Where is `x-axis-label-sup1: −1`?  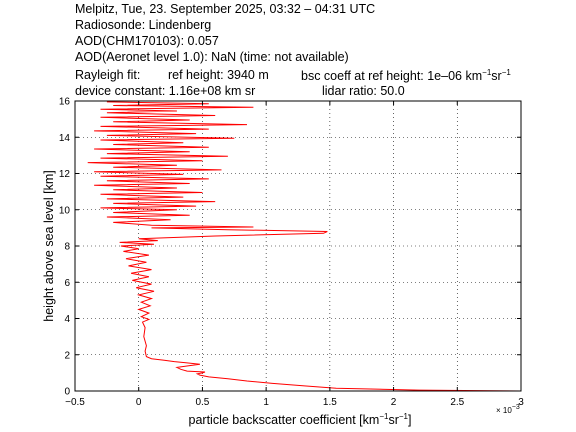 x-axis-label-sup1: −1 is located at coordinates (384, 416).